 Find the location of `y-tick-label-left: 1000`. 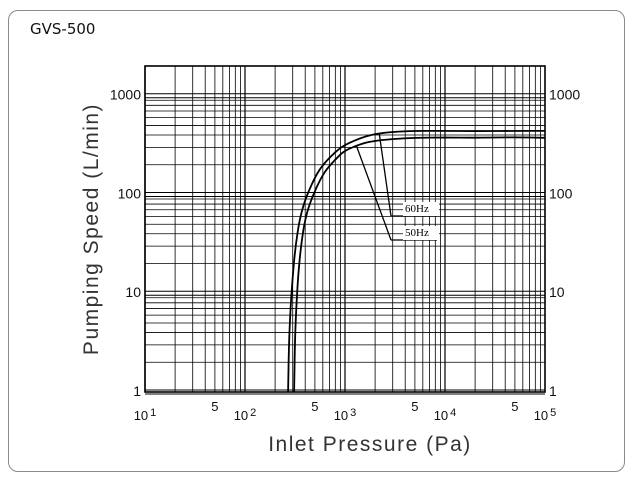

y-tick-label-left: 1000 is located at coordinates (125, 95).